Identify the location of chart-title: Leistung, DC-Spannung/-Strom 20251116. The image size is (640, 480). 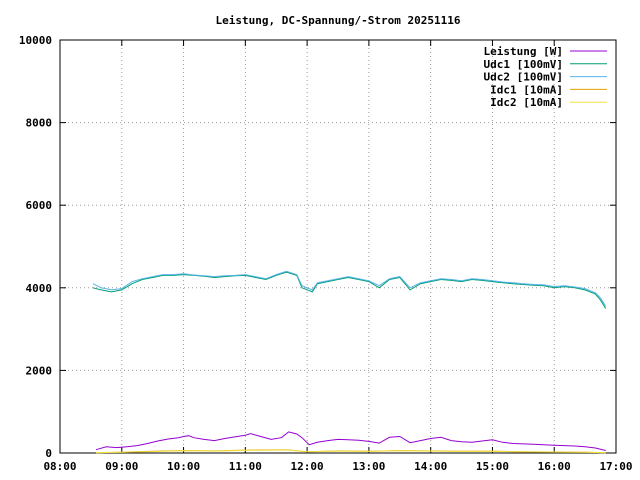
(337, 20).